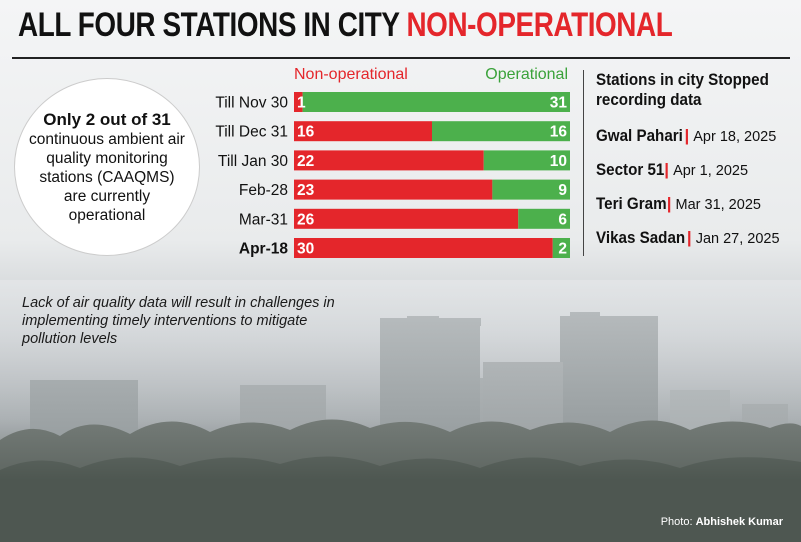 This screenshot has height=542, width=801. I want to click on station-date: Jan 27, 2025, so click(737, 239).